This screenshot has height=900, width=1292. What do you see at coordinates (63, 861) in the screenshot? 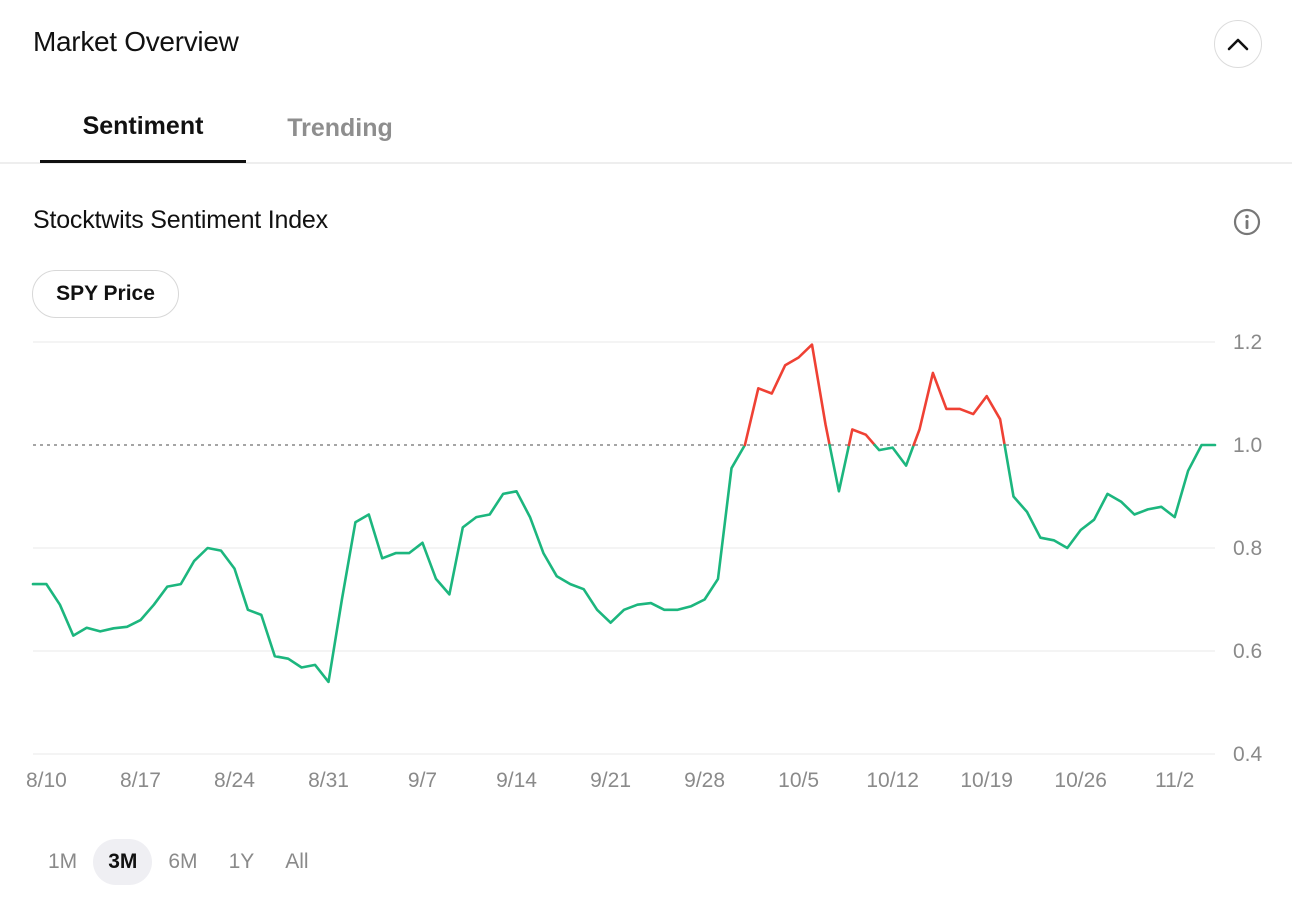
I see `range-1m: 1M` at bounding box center [63, 861].